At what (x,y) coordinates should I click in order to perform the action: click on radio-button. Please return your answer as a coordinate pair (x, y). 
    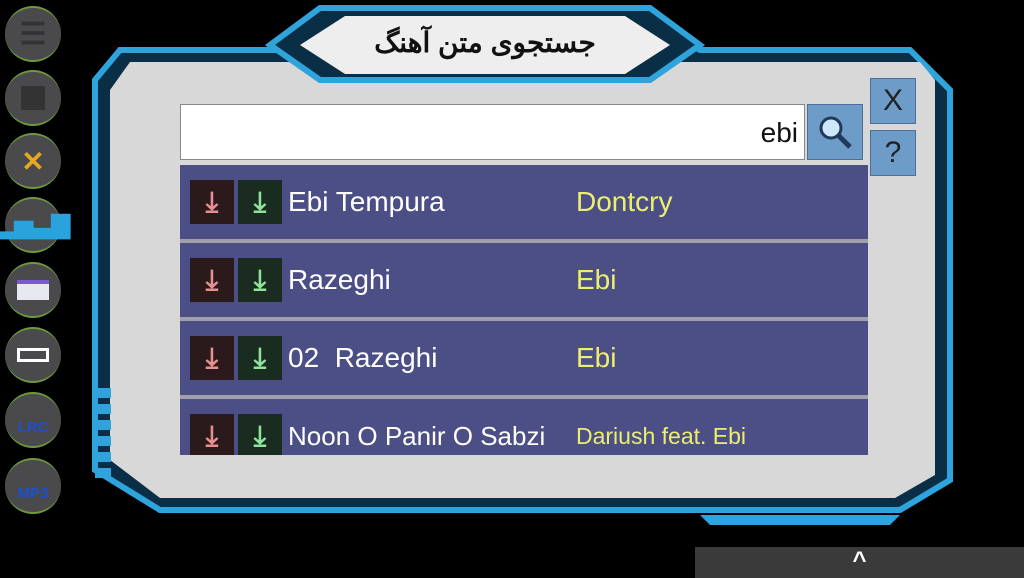
    Looking at the image, I should click on (33, 290).